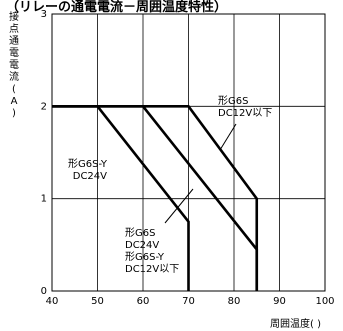 The width and height of the screenshot is (343, 331). I want to click on x-tick-label: 60, so click(143, 301).